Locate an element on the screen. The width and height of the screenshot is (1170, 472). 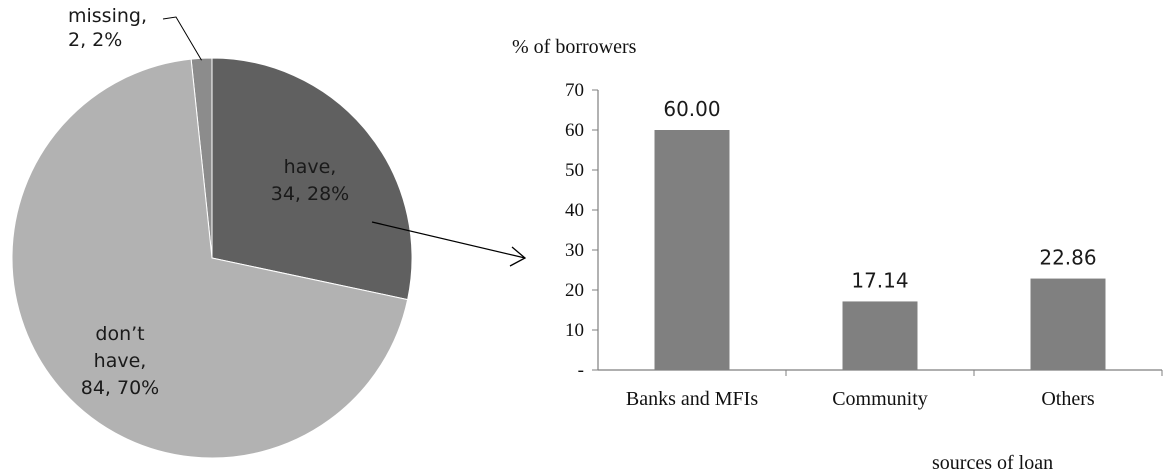
y-tick-label: 50 is located at coordinates (574, 170).